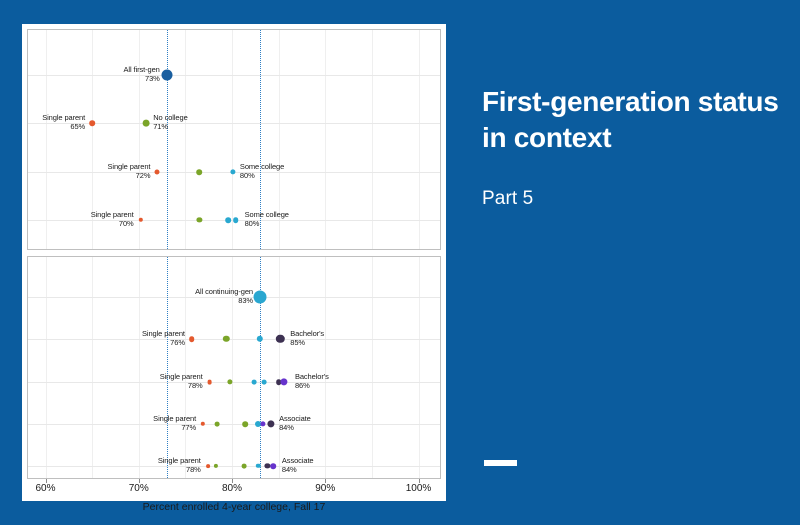  Describe the element at coordinates (295, 418) in the screenshot. I see `point-label-name: Associate` at that location.